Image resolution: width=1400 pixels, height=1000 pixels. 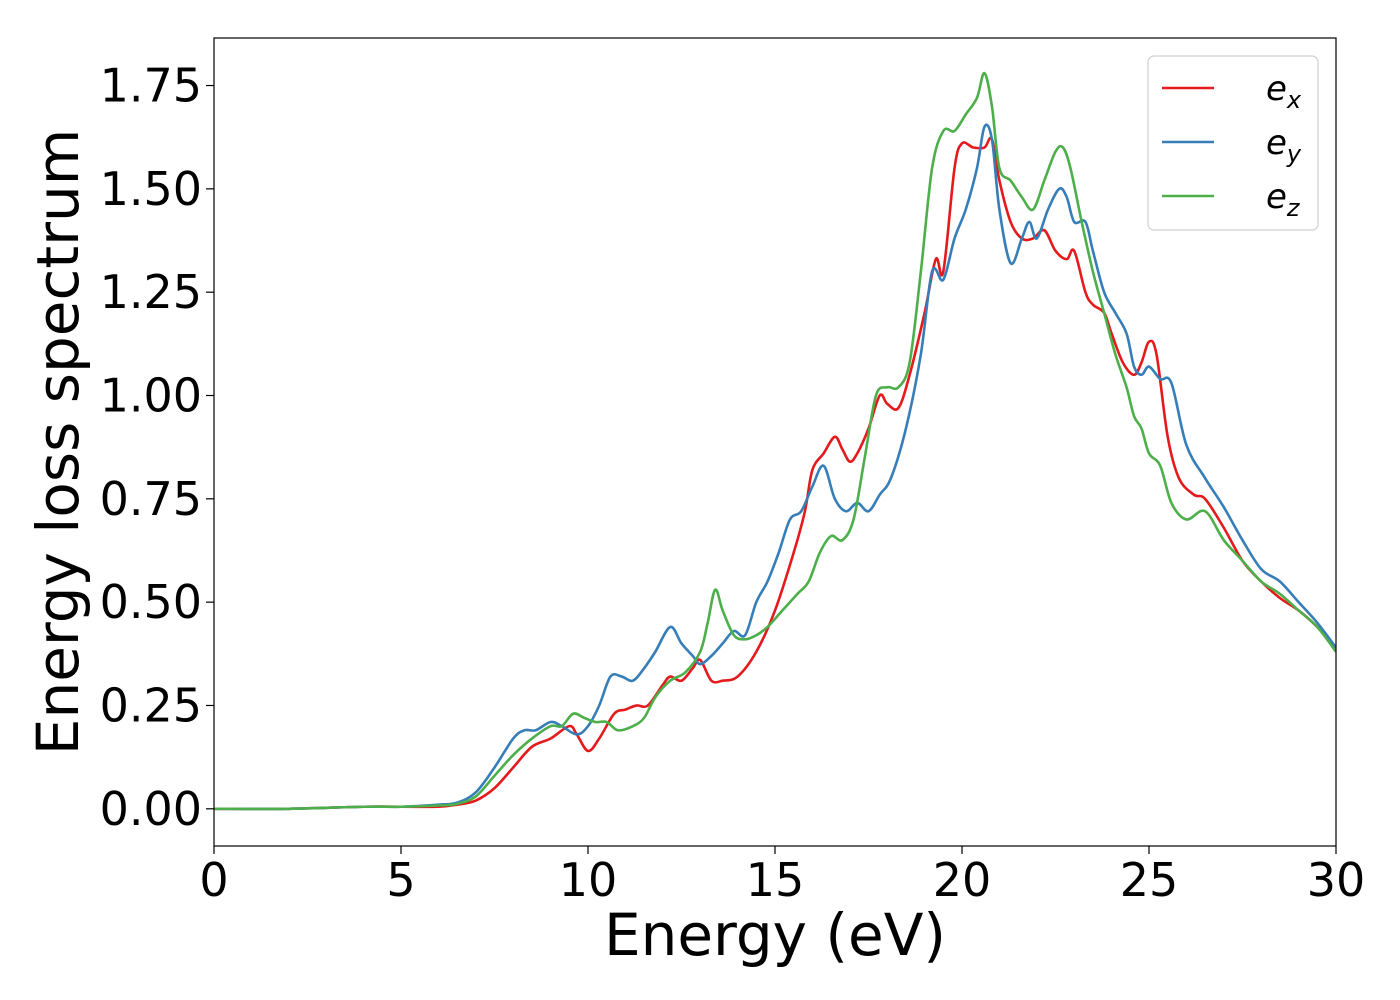 I want to click on y-tick-label: 1.75, so click(x=151, y=86).